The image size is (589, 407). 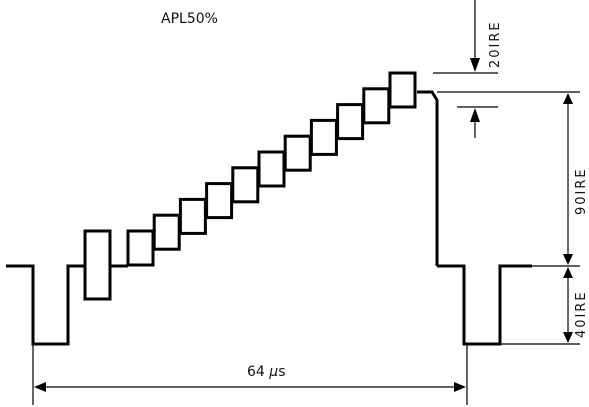 What do you see at coordinates (568, 272) in the screenshot?
I see `dim-40-arrow-top` at bounding box center [568, 272].